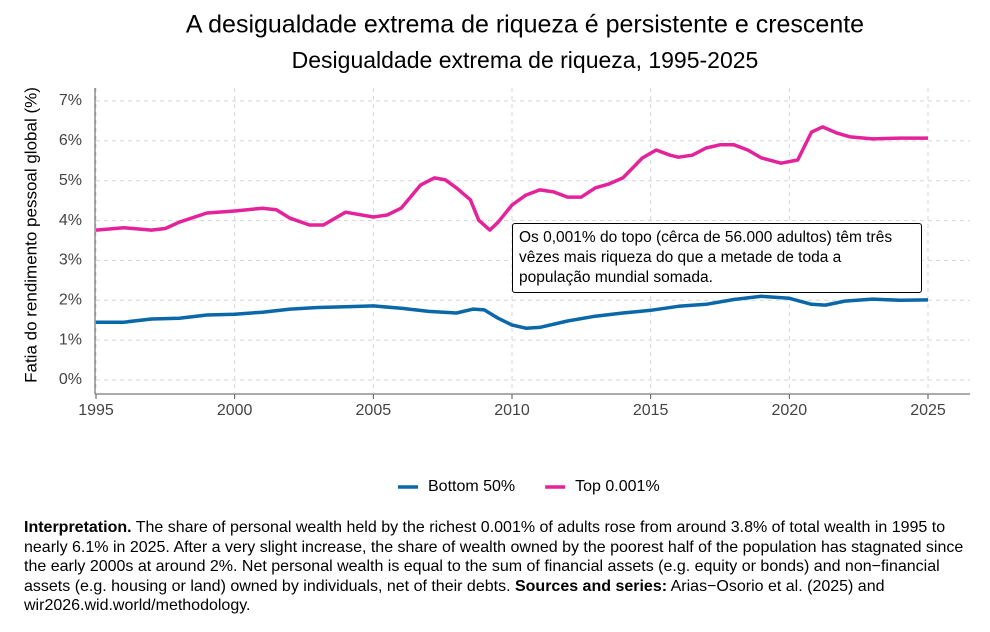 The image size is (990, 632). What do you see at coordinates (70, 180) in the screenshot?
I see `y-tick-label: 5%` at bounding box center [70, 180].